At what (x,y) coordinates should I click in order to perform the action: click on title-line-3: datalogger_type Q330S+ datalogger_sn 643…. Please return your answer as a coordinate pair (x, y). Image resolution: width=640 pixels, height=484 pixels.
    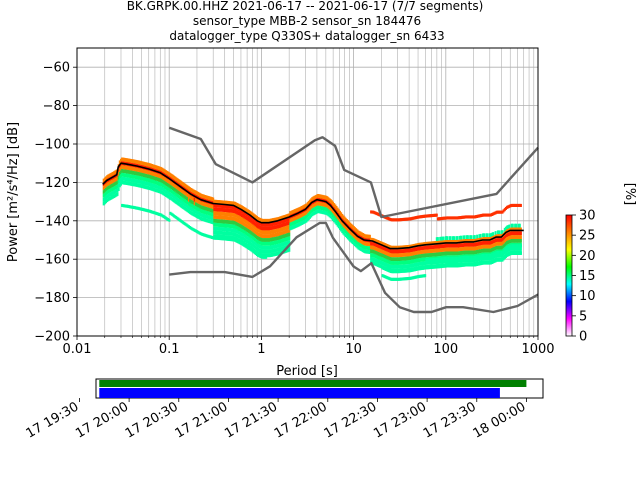
    Looking at the image, I should click on (306, 36).